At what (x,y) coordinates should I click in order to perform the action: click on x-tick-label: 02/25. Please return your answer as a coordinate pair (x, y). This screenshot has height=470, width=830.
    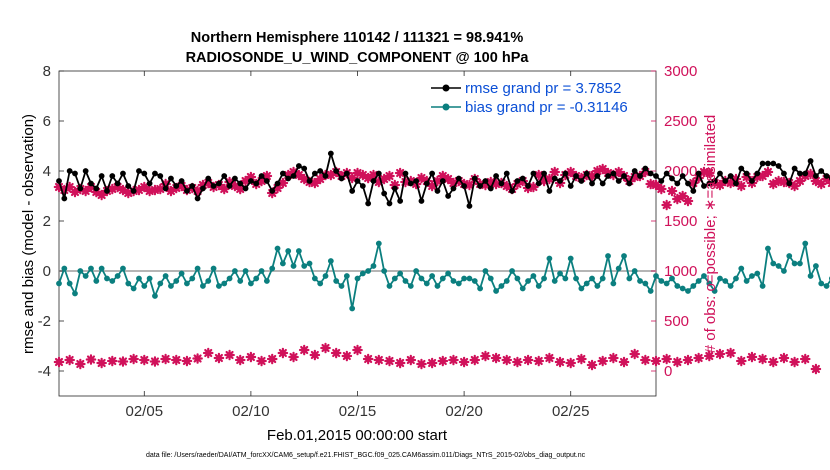
    Looking at the image, I should click on (571, 411).